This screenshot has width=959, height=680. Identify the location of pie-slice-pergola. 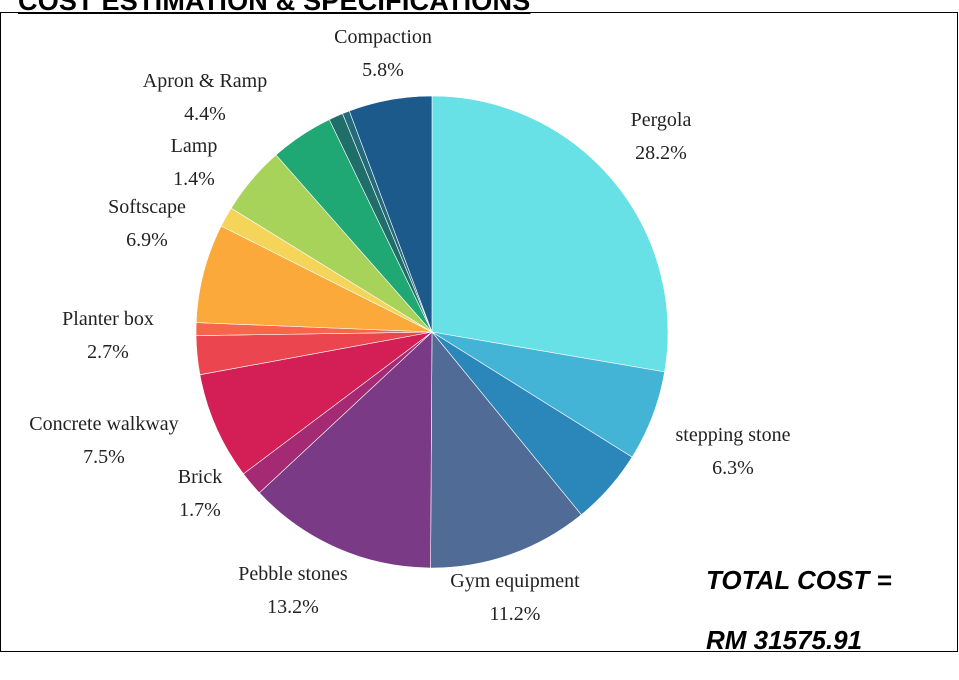
(550, 234).